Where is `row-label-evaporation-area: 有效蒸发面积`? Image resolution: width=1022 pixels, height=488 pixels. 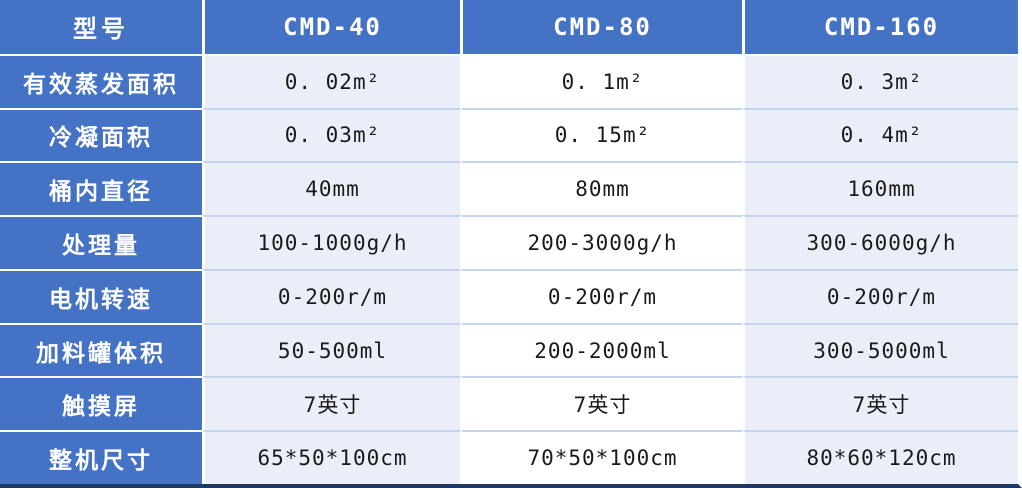 row-label-evaporation-area: 有效蒸发面积 is located at coordinates (101, 80).